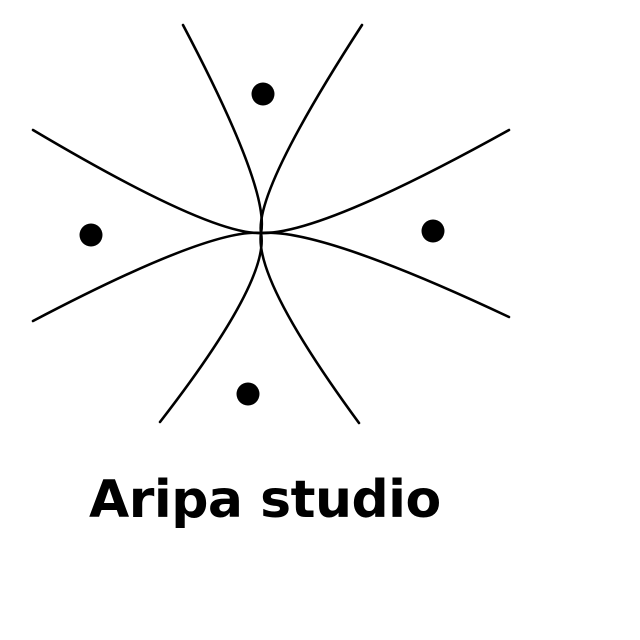 This screenshot has height=640, width=640. I want to click on left-lower-arc, so click(147, 277).